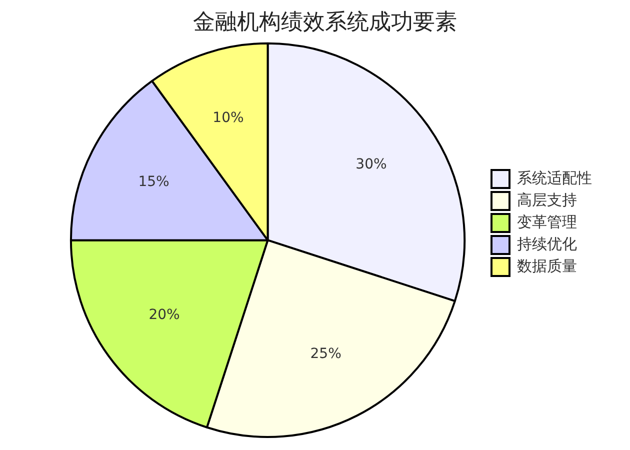 Image resolution: width=630 pixels, height=450 pixels. Describe the element at coordinates (371, 164) in the screenshot. I see `data-label: 30%` at that location.